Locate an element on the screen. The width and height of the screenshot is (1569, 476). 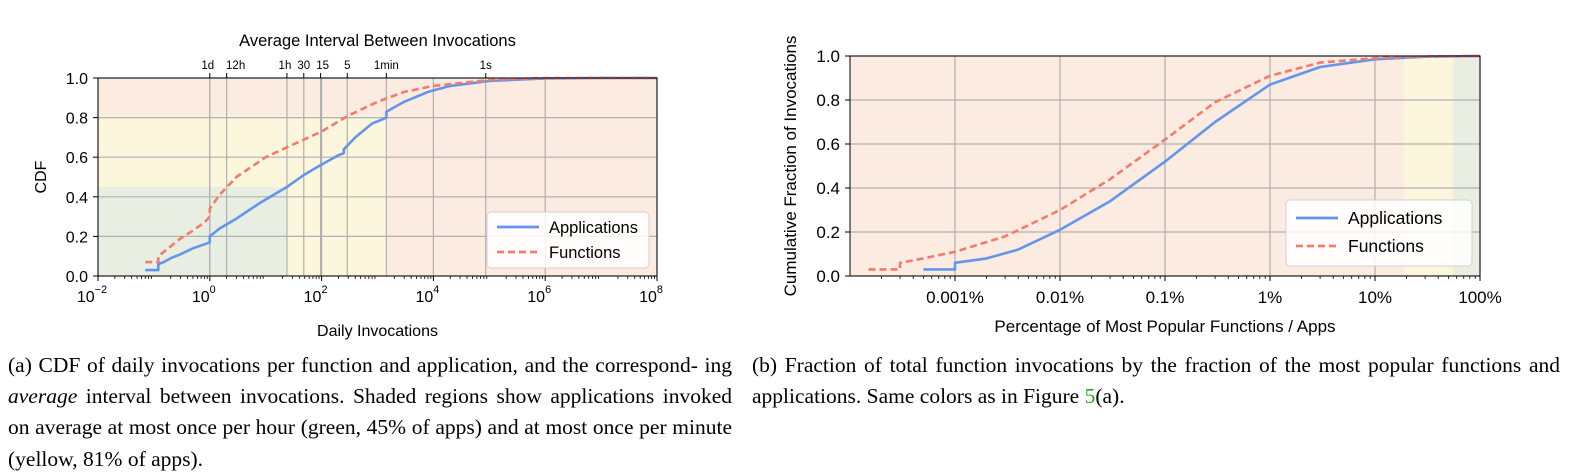
top-tick-label: 1min is located at coordinates (386, 66).